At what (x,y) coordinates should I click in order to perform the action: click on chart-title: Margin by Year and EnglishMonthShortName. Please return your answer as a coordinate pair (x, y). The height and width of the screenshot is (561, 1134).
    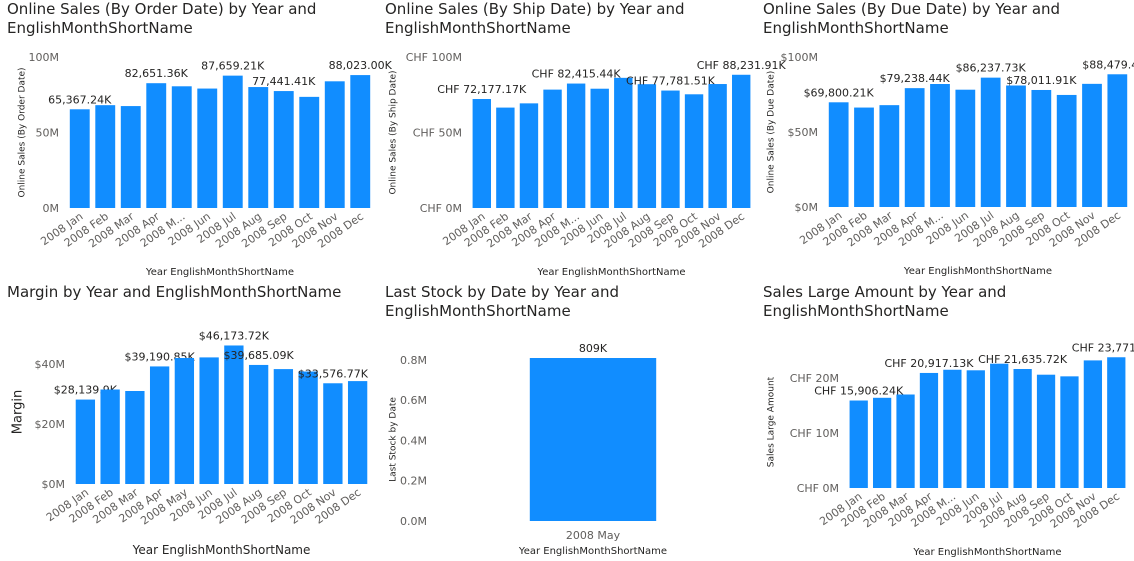
    Looking at the image, I should click on (174, 292).